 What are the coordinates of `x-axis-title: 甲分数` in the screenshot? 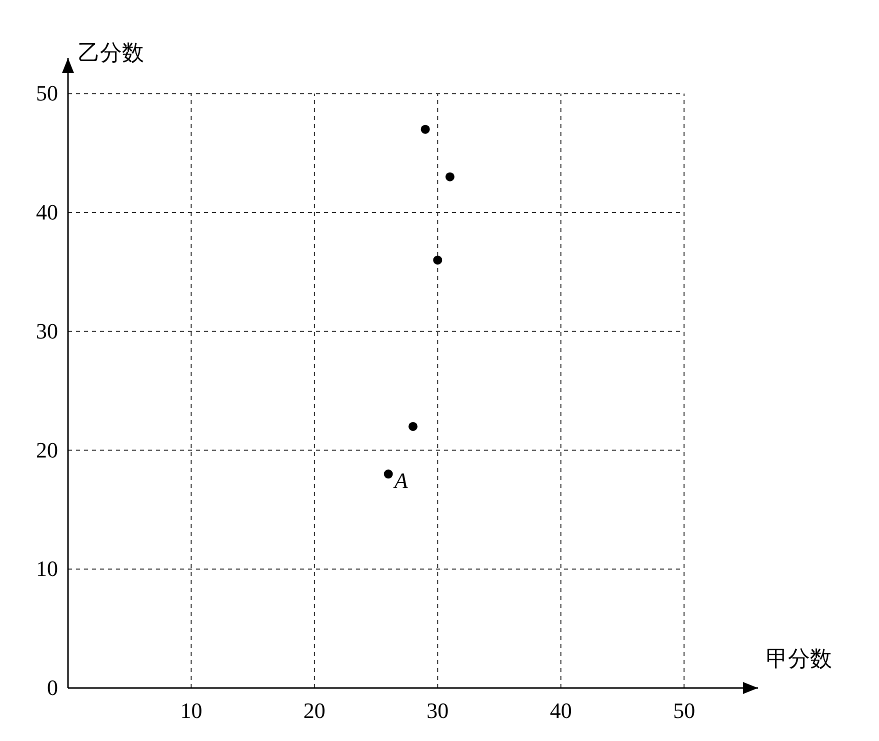 It's located at (799, 658).